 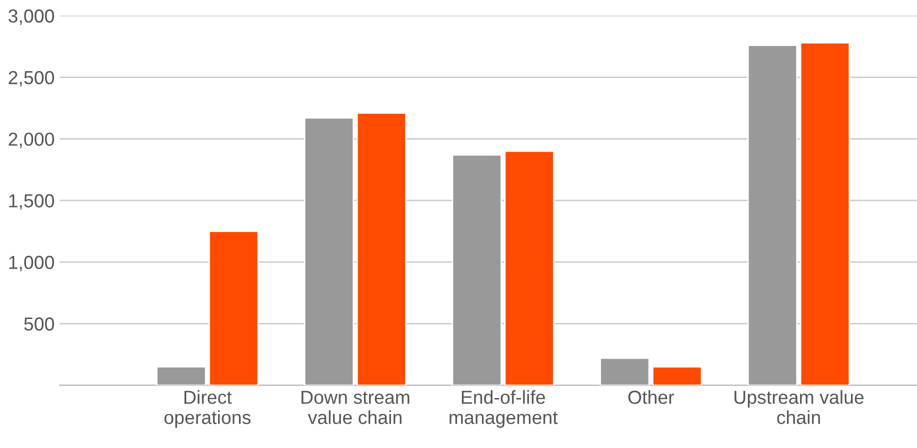 What do you see at coordinates (504, 409) in the screenshot?
I see `x-tick-label: End-of-life management` at bounding box center [504, 409].